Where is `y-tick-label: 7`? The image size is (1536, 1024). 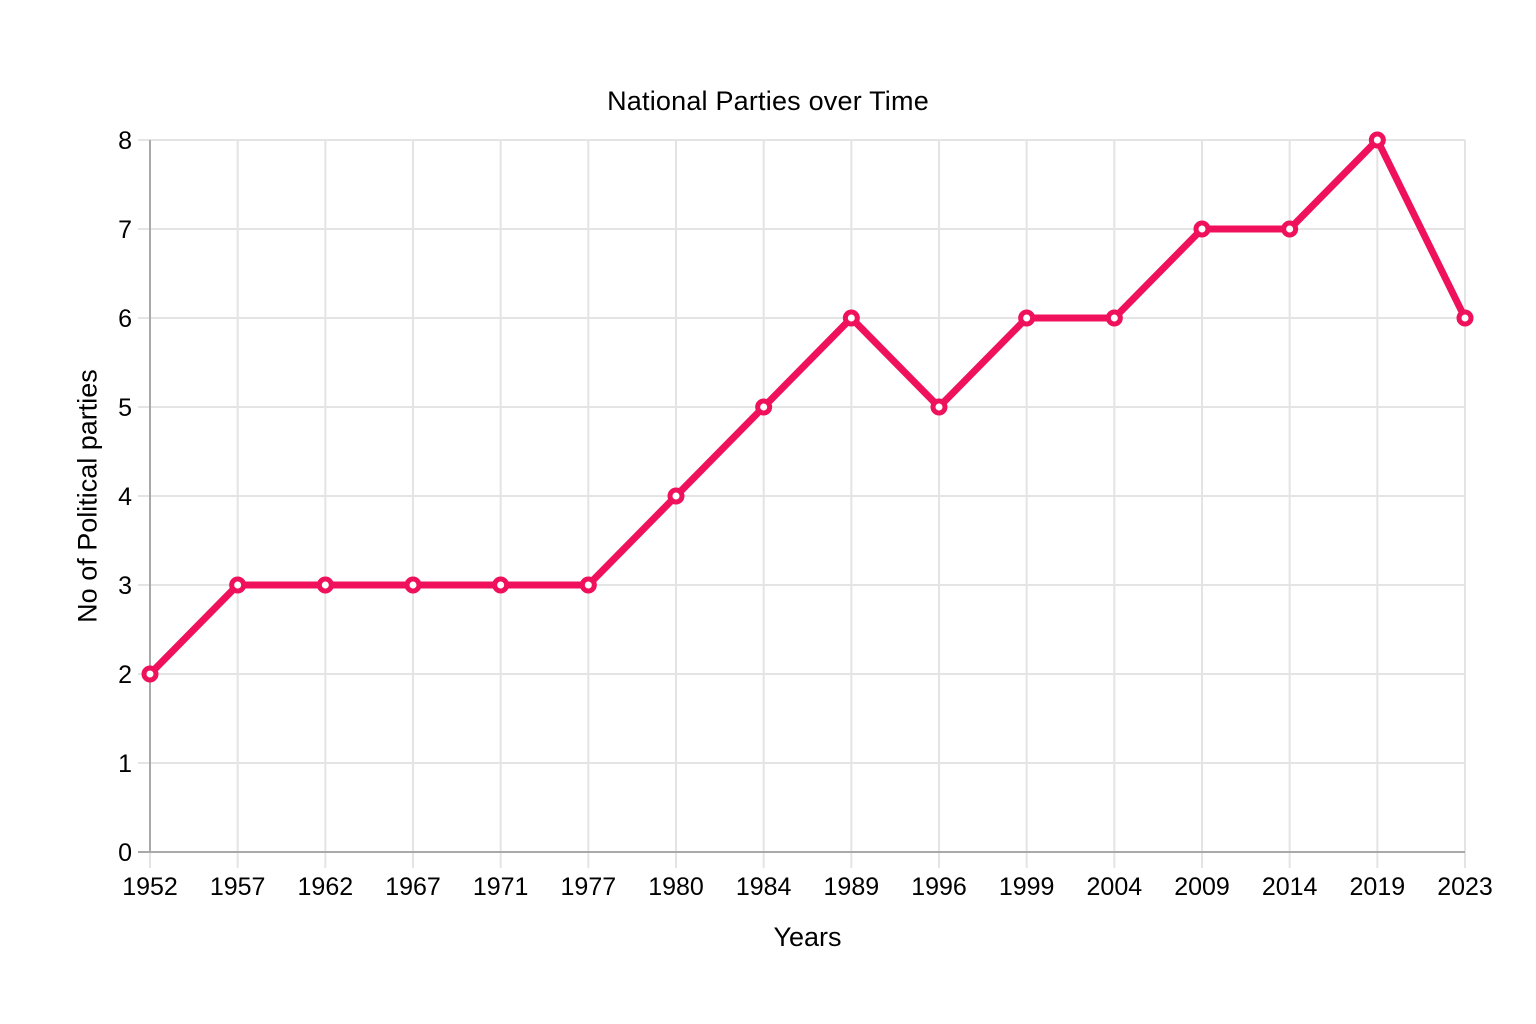
y-tick-label: 7 is located at coordinates (125, 230).